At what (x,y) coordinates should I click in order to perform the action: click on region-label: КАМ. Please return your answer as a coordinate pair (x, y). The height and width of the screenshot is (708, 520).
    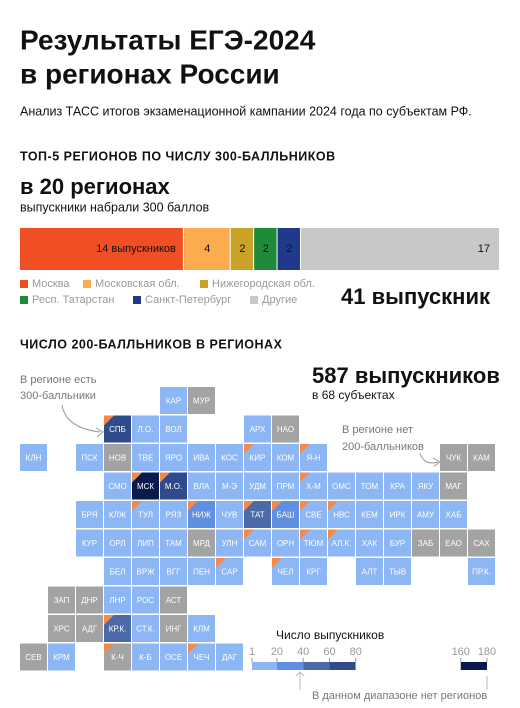
    Looking at the image, I should click on (481, 458).